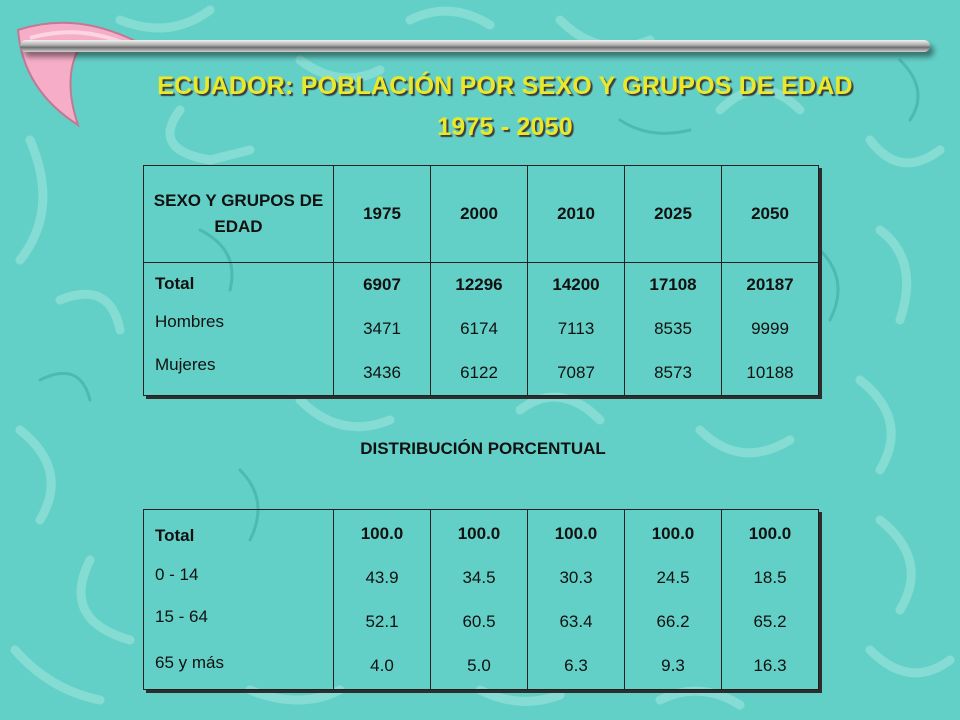  I want to click on cell-value: 18.5, so click(770, 577).